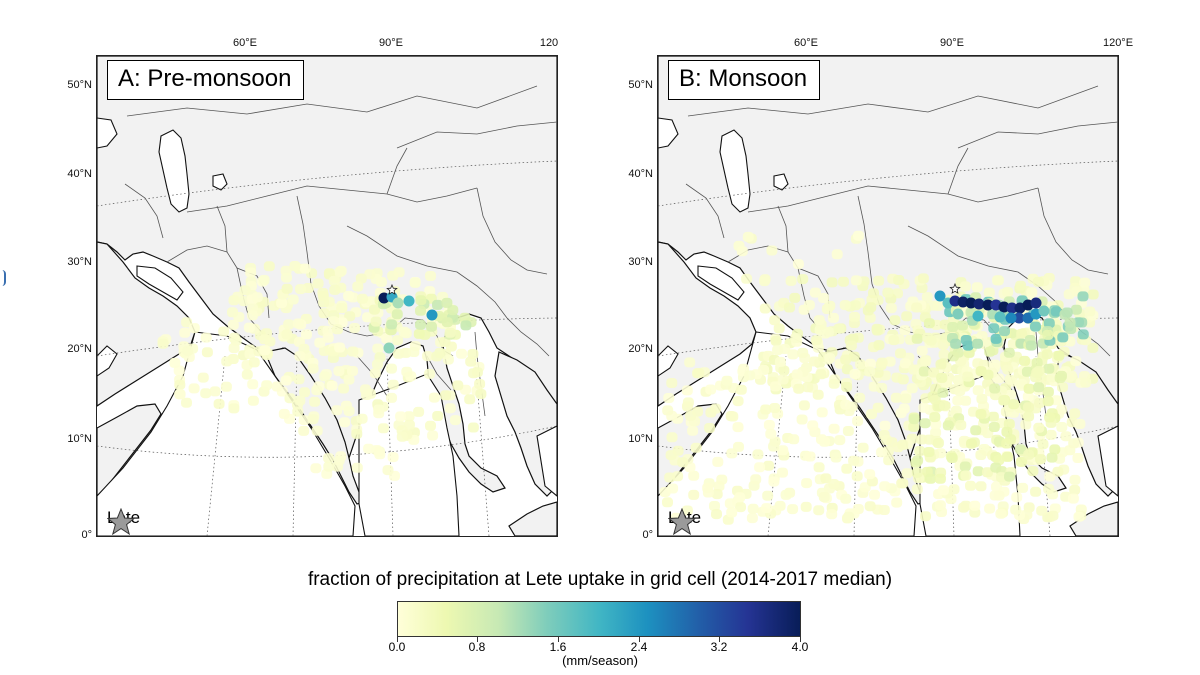  What do you see at coordinates (640, 349) in the screenshot?
I see `lat-tick: 20°N` at bounding box center [640, 349].